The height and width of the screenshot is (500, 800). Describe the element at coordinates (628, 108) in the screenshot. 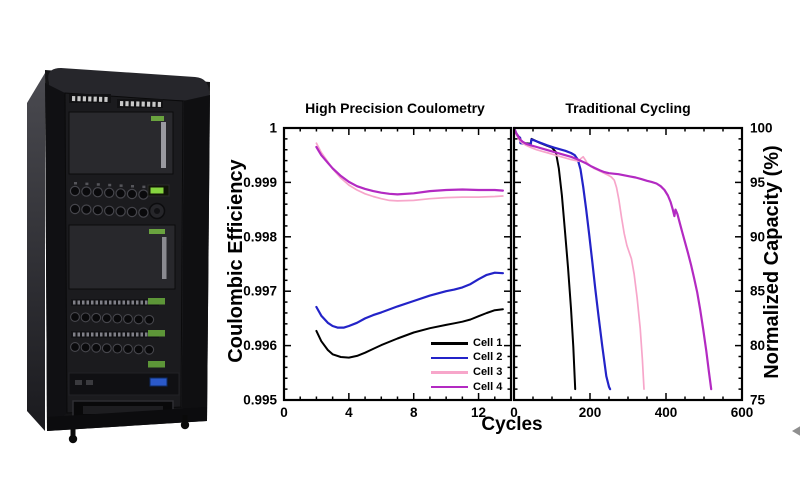

I see `right-chart-title: Traditional Cycling` at that location.